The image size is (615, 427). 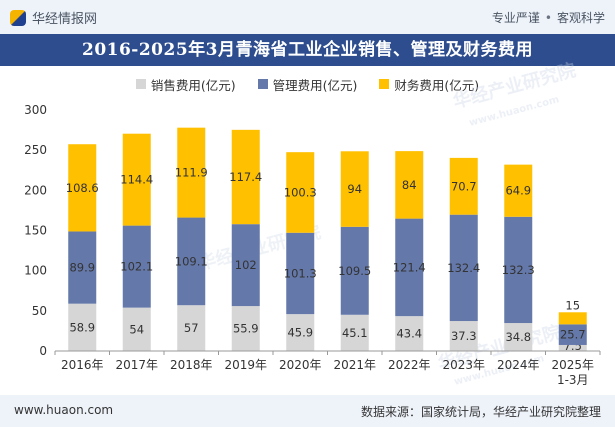 I want to click on data-label-management-4: 101.3, so click(x=300, y=273).